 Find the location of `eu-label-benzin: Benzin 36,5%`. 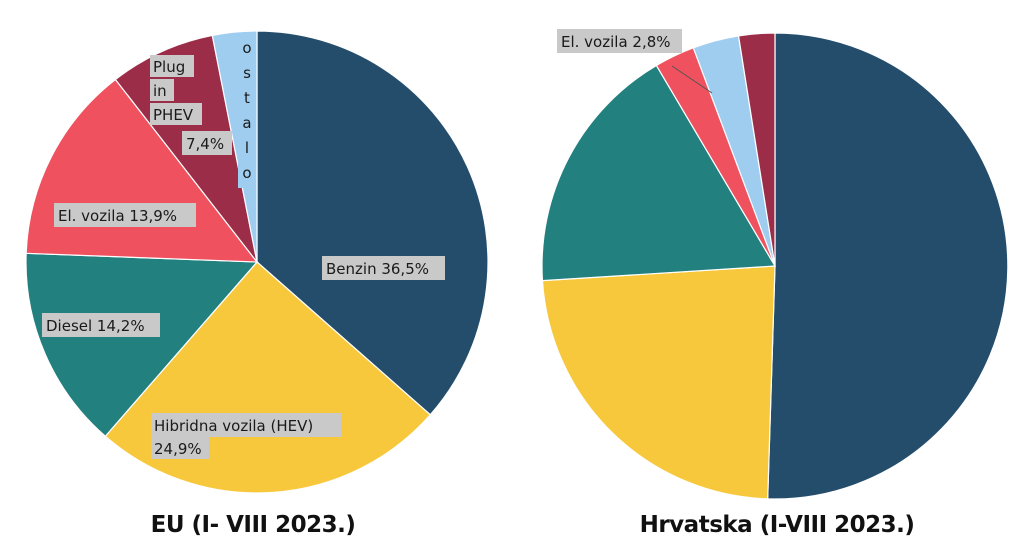

eu-label-benzin: Benzin 36,5% is located at coordinates (383, 268).